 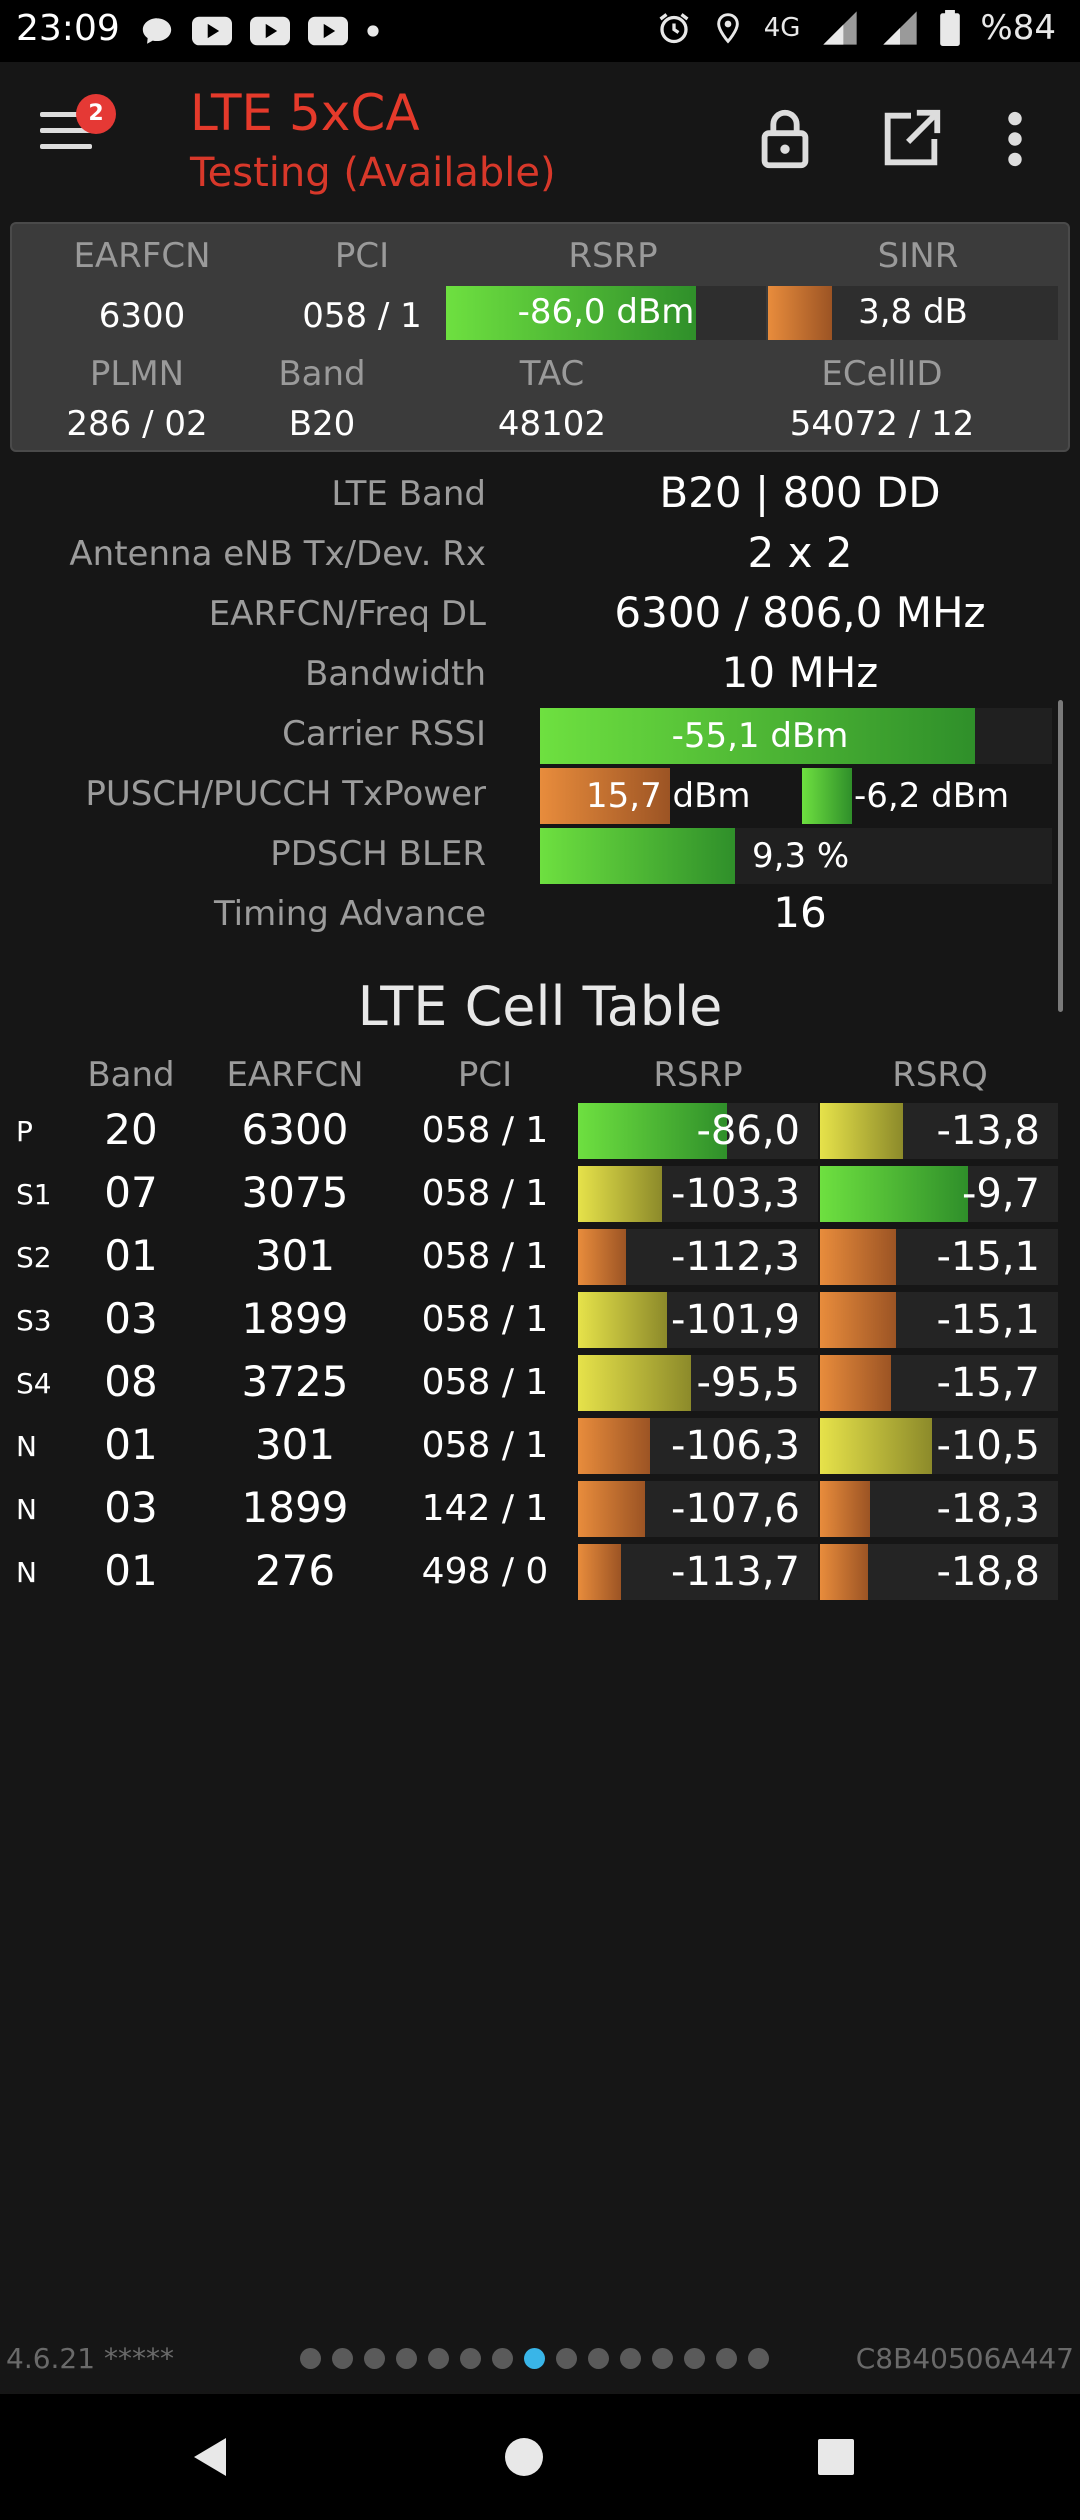 What do you see at coordinates (836, 2457) in the screenshot?
I see `recents-button` at bounding box center [836, 2457].